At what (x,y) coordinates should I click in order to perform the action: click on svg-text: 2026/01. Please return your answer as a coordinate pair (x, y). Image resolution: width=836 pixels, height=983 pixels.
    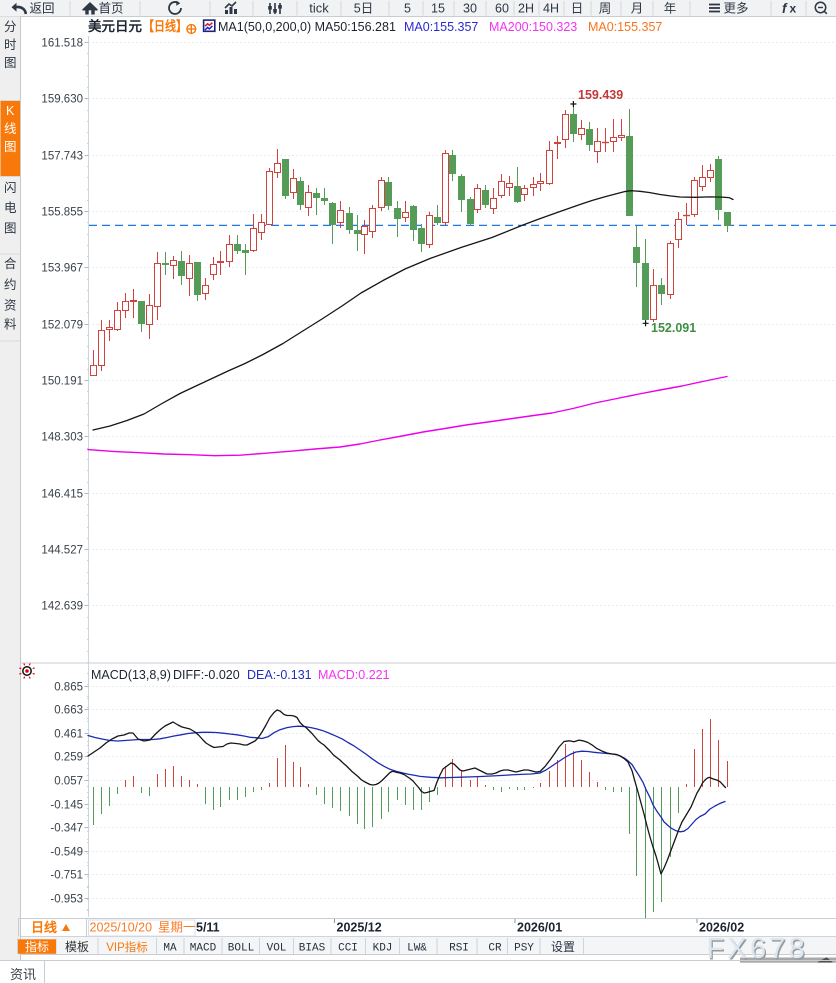
    Looking at the image, I should click on (539, 928).